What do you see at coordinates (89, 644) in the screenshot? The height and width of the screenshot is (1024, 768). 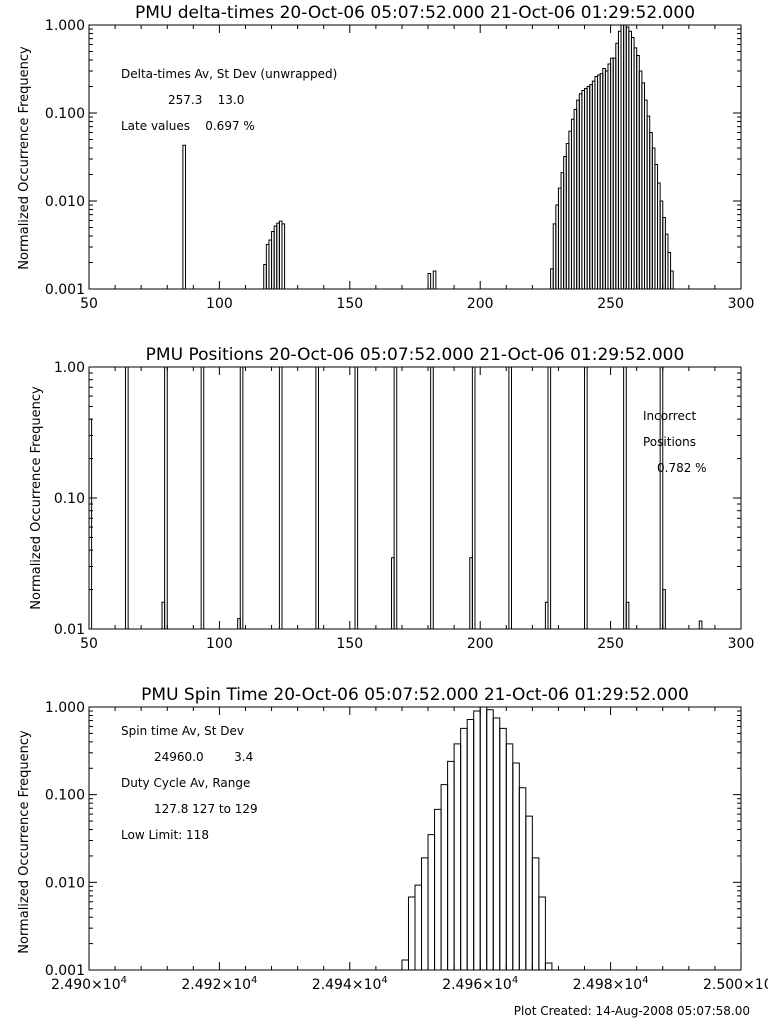 I see `positions-x-tick-label: 50` at bounding box center [89, 644].